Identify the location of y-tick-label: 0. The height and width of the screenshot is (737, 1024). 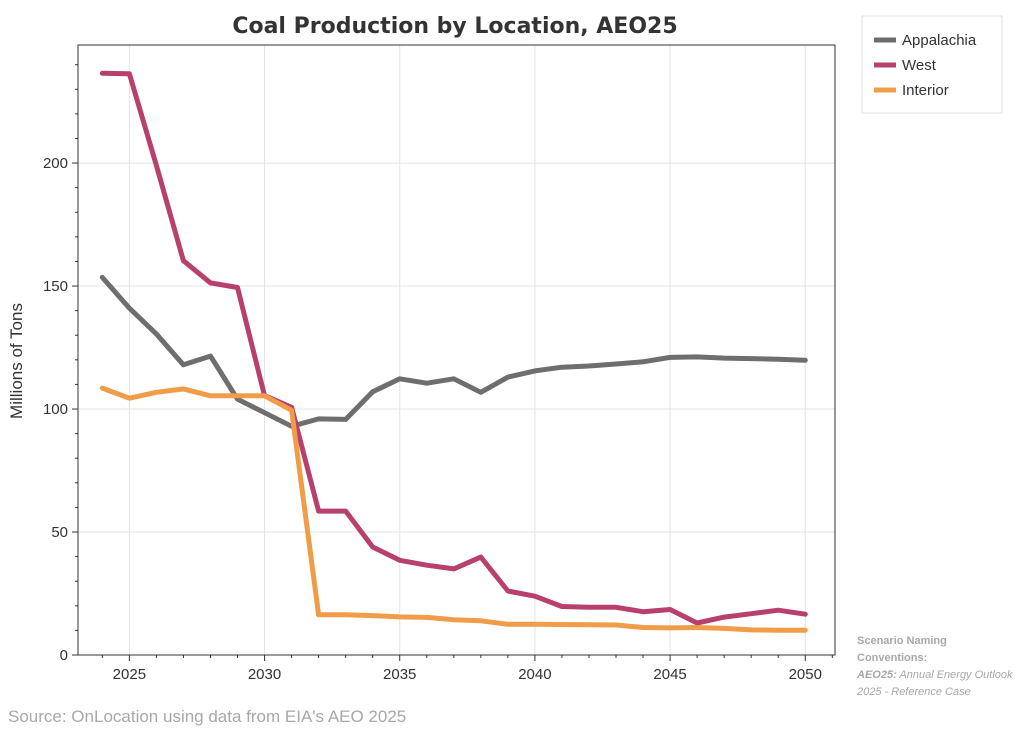
(64, 655).